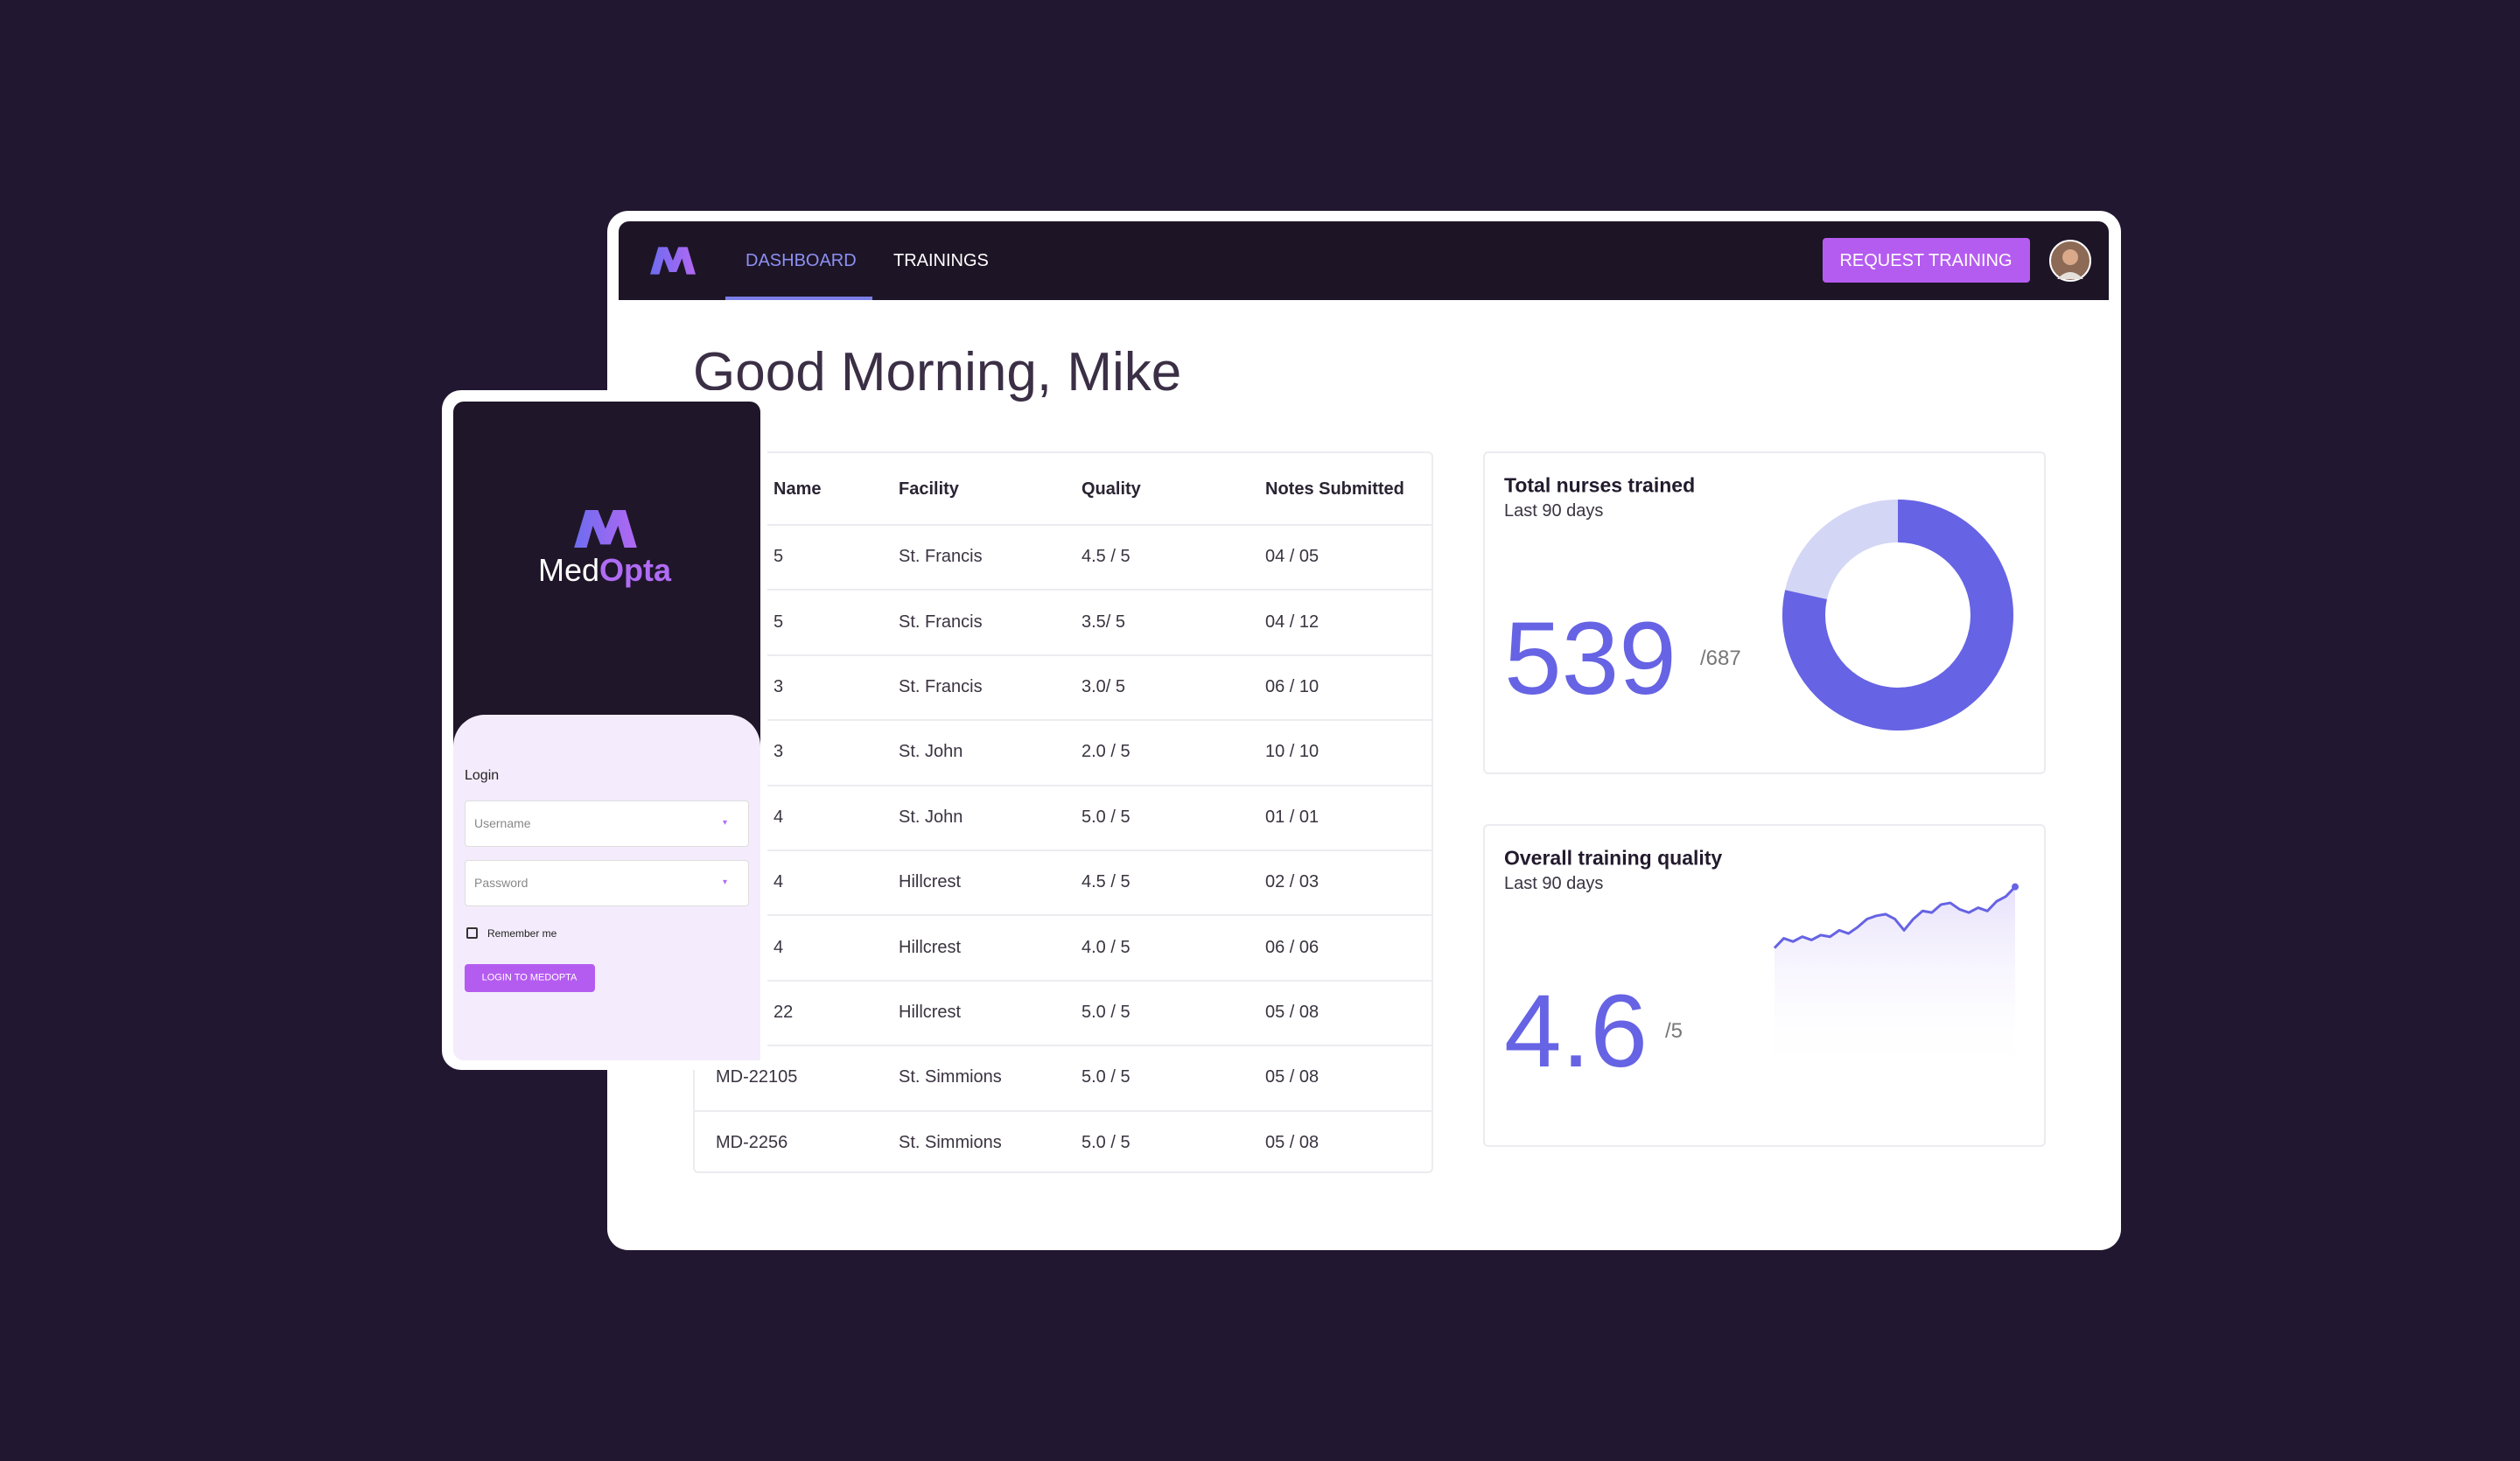 This screenshot has height=1461, width=2520. What do you see at coordinates (1894, 981) in the screenshot?
I see `sparkline-area` at bounding box center [1894, 981].